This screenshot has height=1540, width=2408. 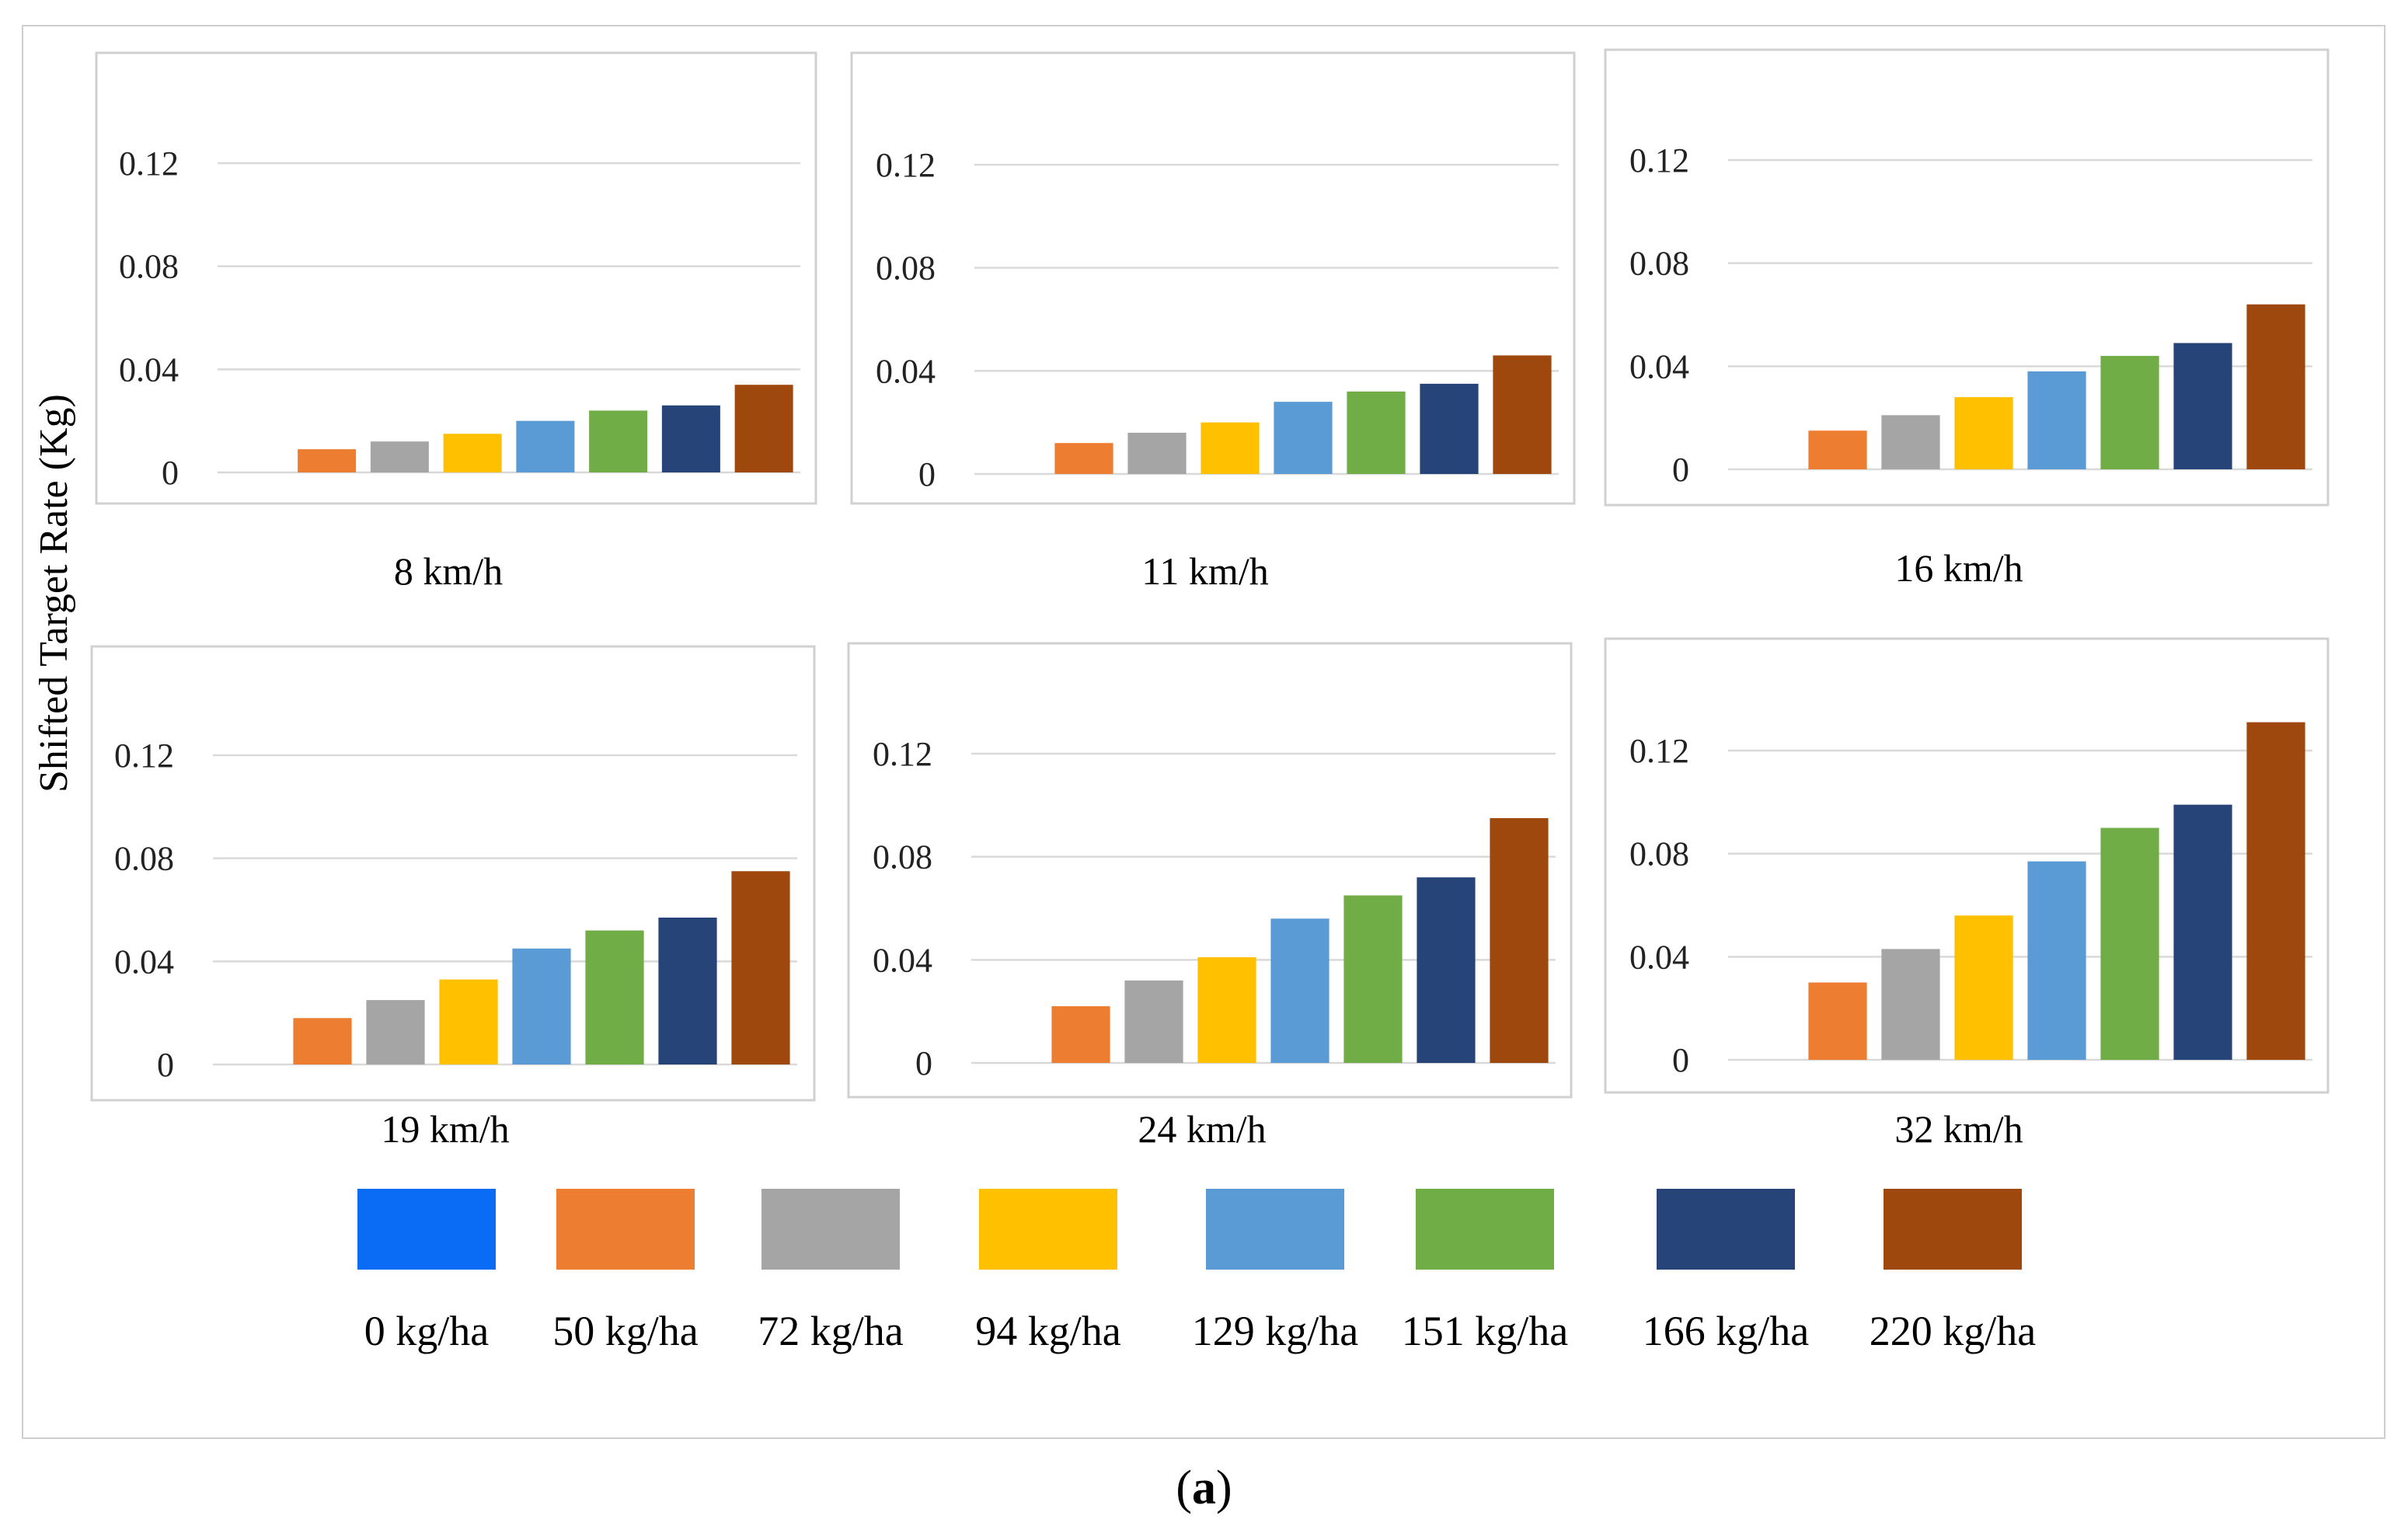 What do you see at coordinates (1213, 322) in the screenshot?
I see `chart-panel-2: 0 0.04 0.08 0.12 11 km/h` at bounding box center [1213, 322].